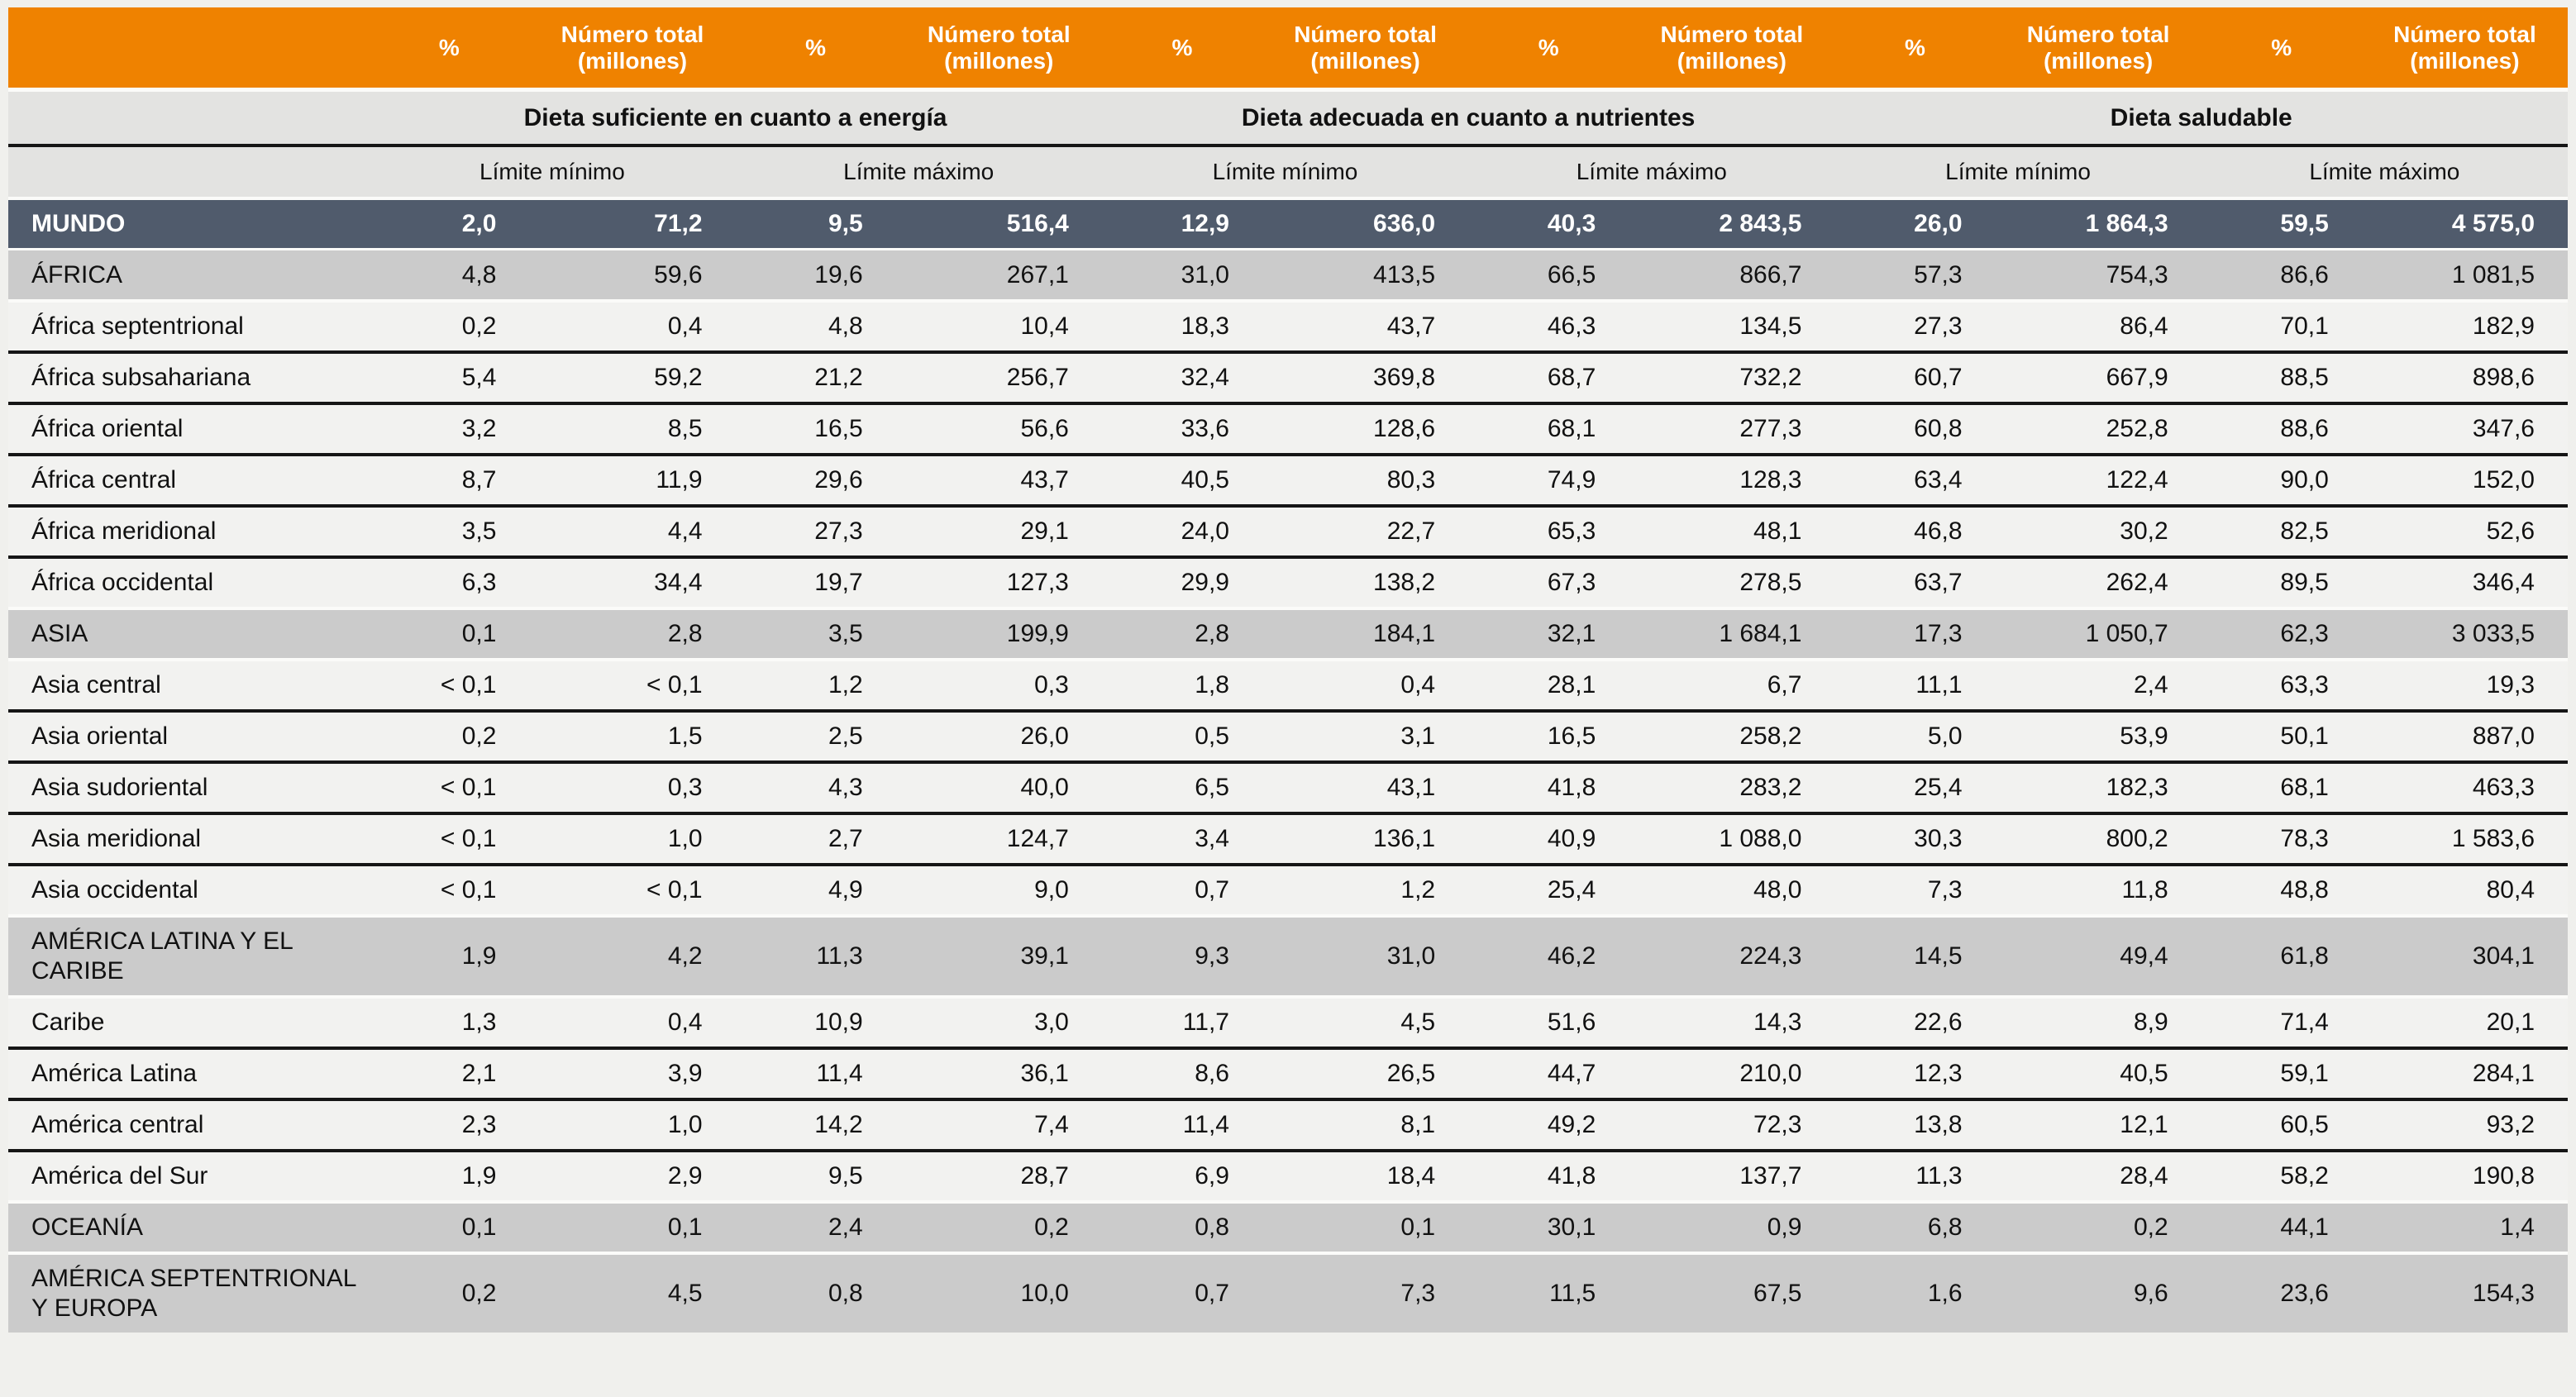  Describe the element at coordinates (1365, 1123) in the screenshot. I see `value-cell: 8,1` at that location.